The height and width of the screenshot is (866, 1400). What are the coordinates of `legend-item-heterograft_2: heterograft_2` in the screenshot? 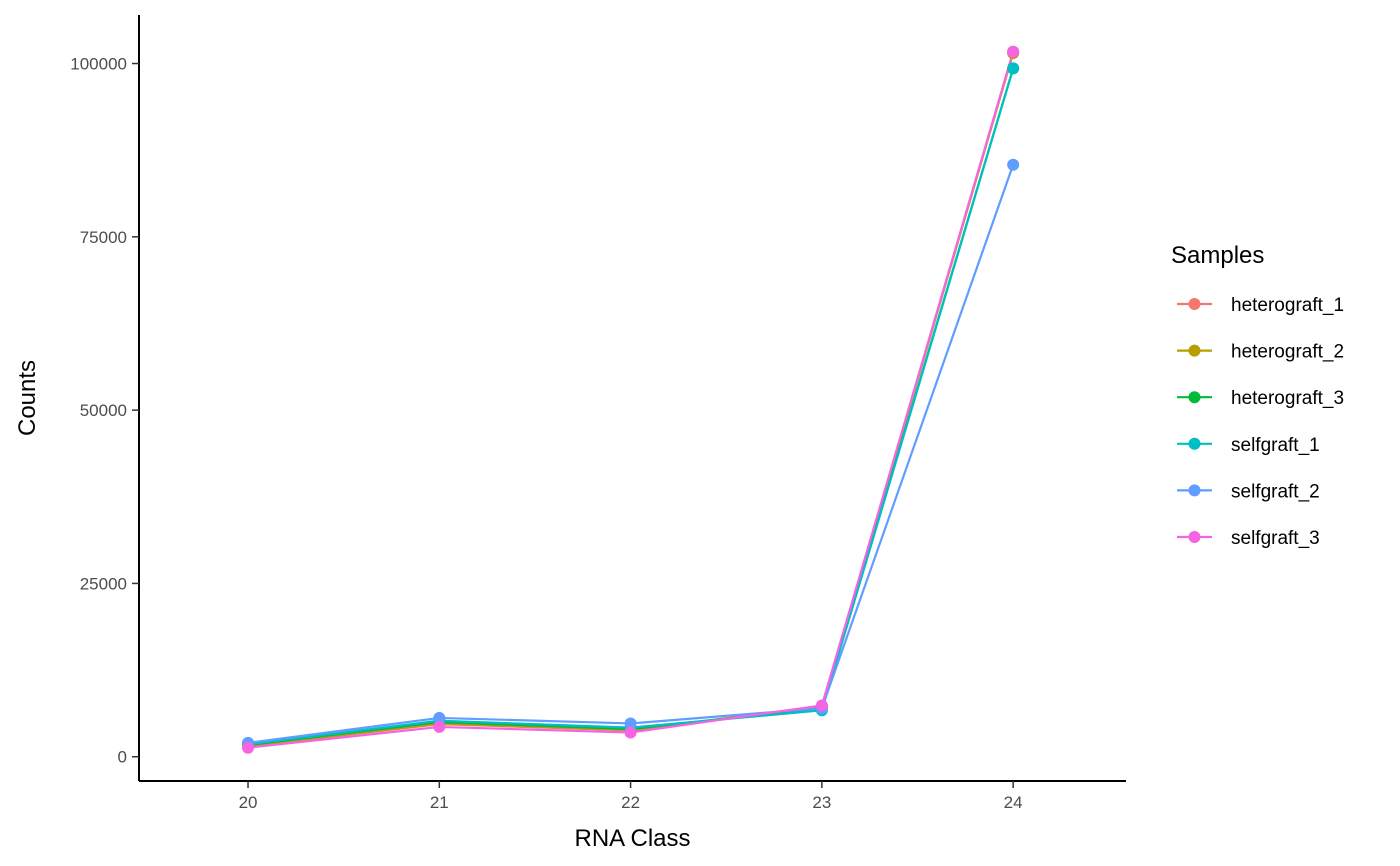 It's located at (1260, 352).